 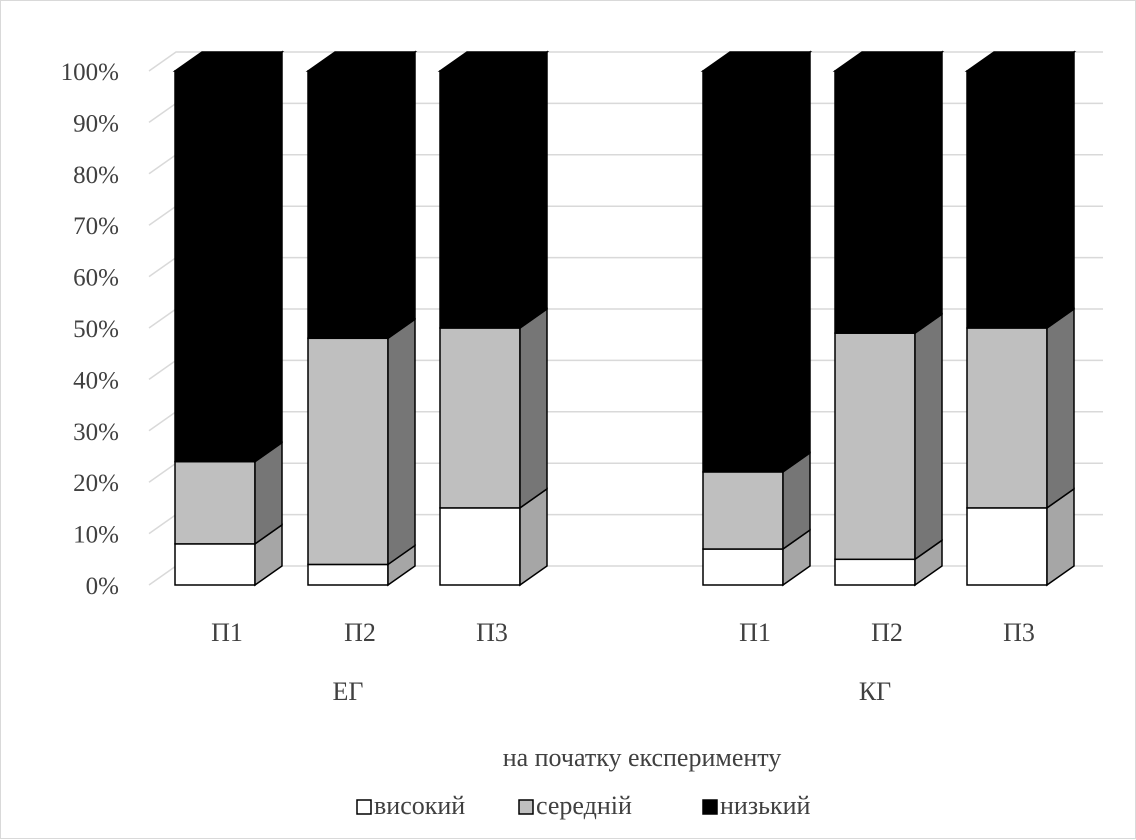 I want to click on y-tick-label: 20%, so click(x=96, y=483).